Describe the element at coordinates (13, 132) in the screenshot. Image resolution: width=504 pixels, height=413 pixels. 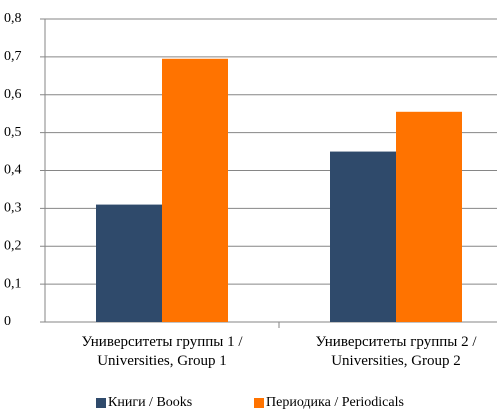
I see `y-tick-label: 0,5` at that location.